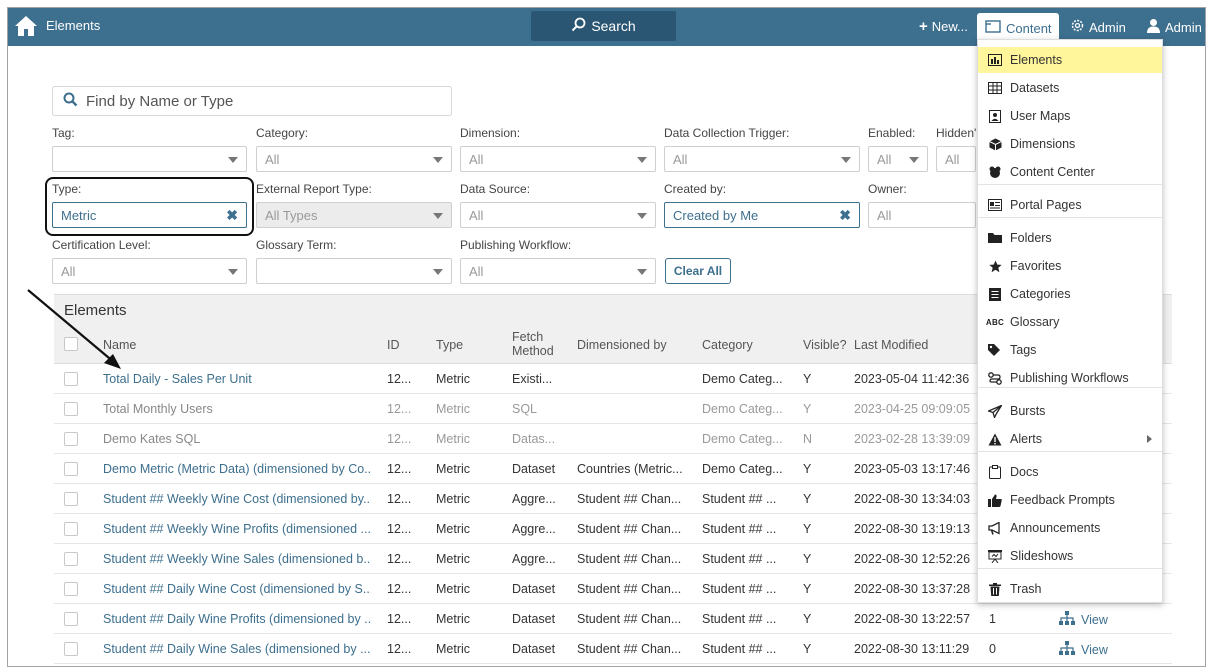  Describe the element at coordinates (534, 649) in the screenshot. I see `cell-fetch: Dataset` at that location.